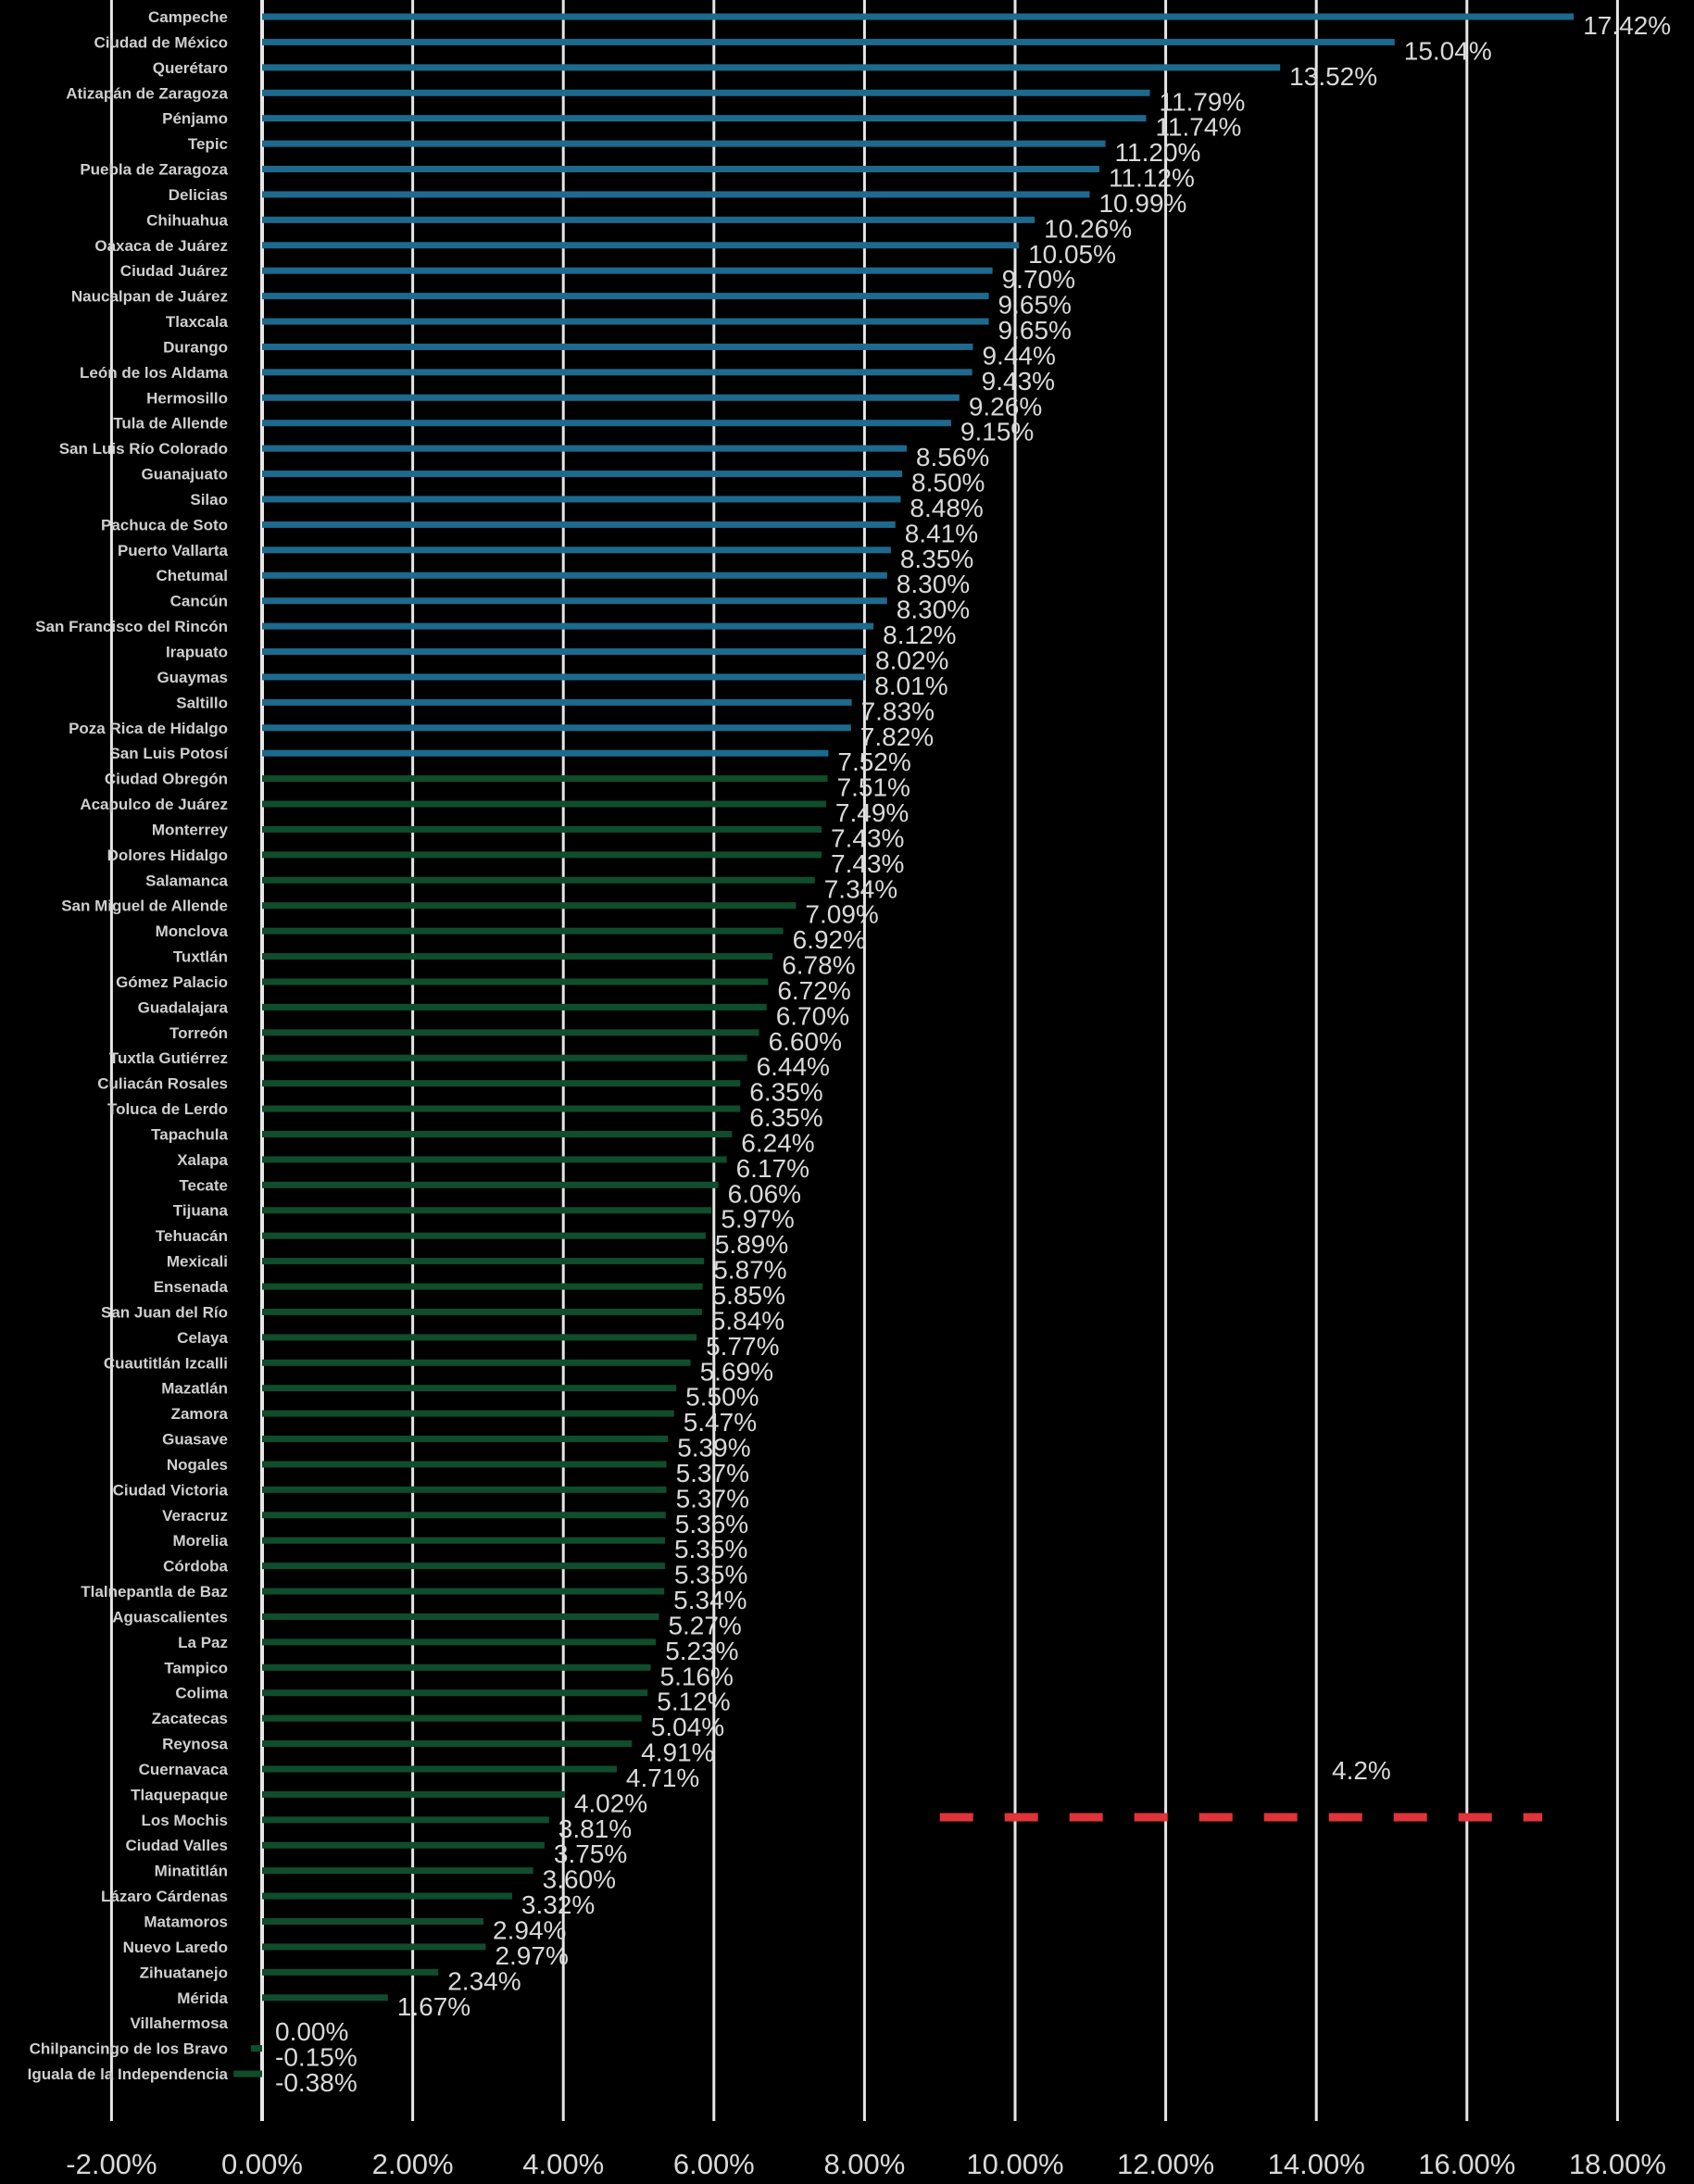 The width and height of the screenshot is (1694, 2184). I want to click on category-label: Gómez Palacio, so click(172, 982).